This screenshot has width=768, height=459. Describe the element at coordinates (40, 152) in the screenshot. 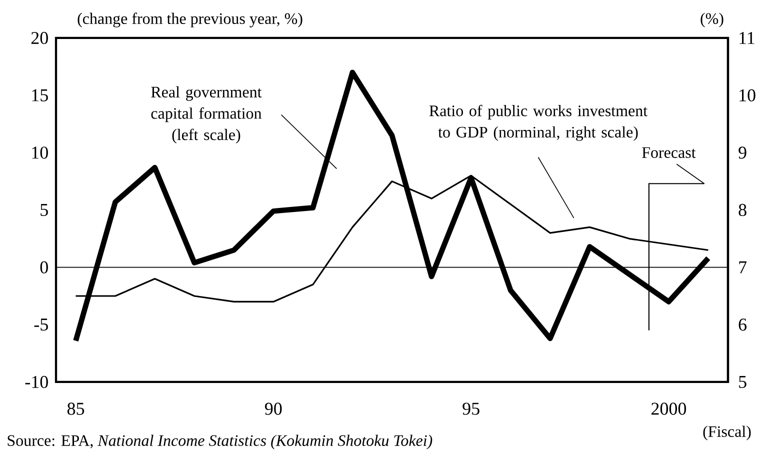

I see `y-tick-label: 10` at that location.